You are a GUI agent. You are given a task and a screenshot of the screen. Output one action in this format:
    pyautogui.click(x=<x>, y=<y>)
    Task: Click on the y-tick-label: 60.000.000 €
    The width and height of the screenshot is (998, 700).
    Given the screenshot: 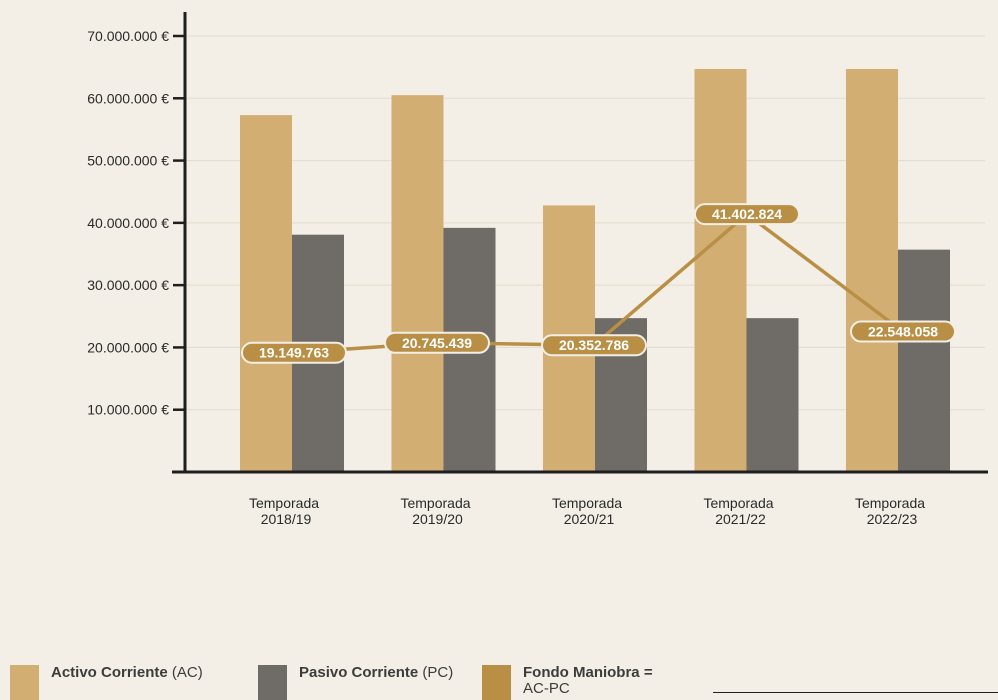 What is the action you would take?
    pyautogui.click(x=128, y=98)
    